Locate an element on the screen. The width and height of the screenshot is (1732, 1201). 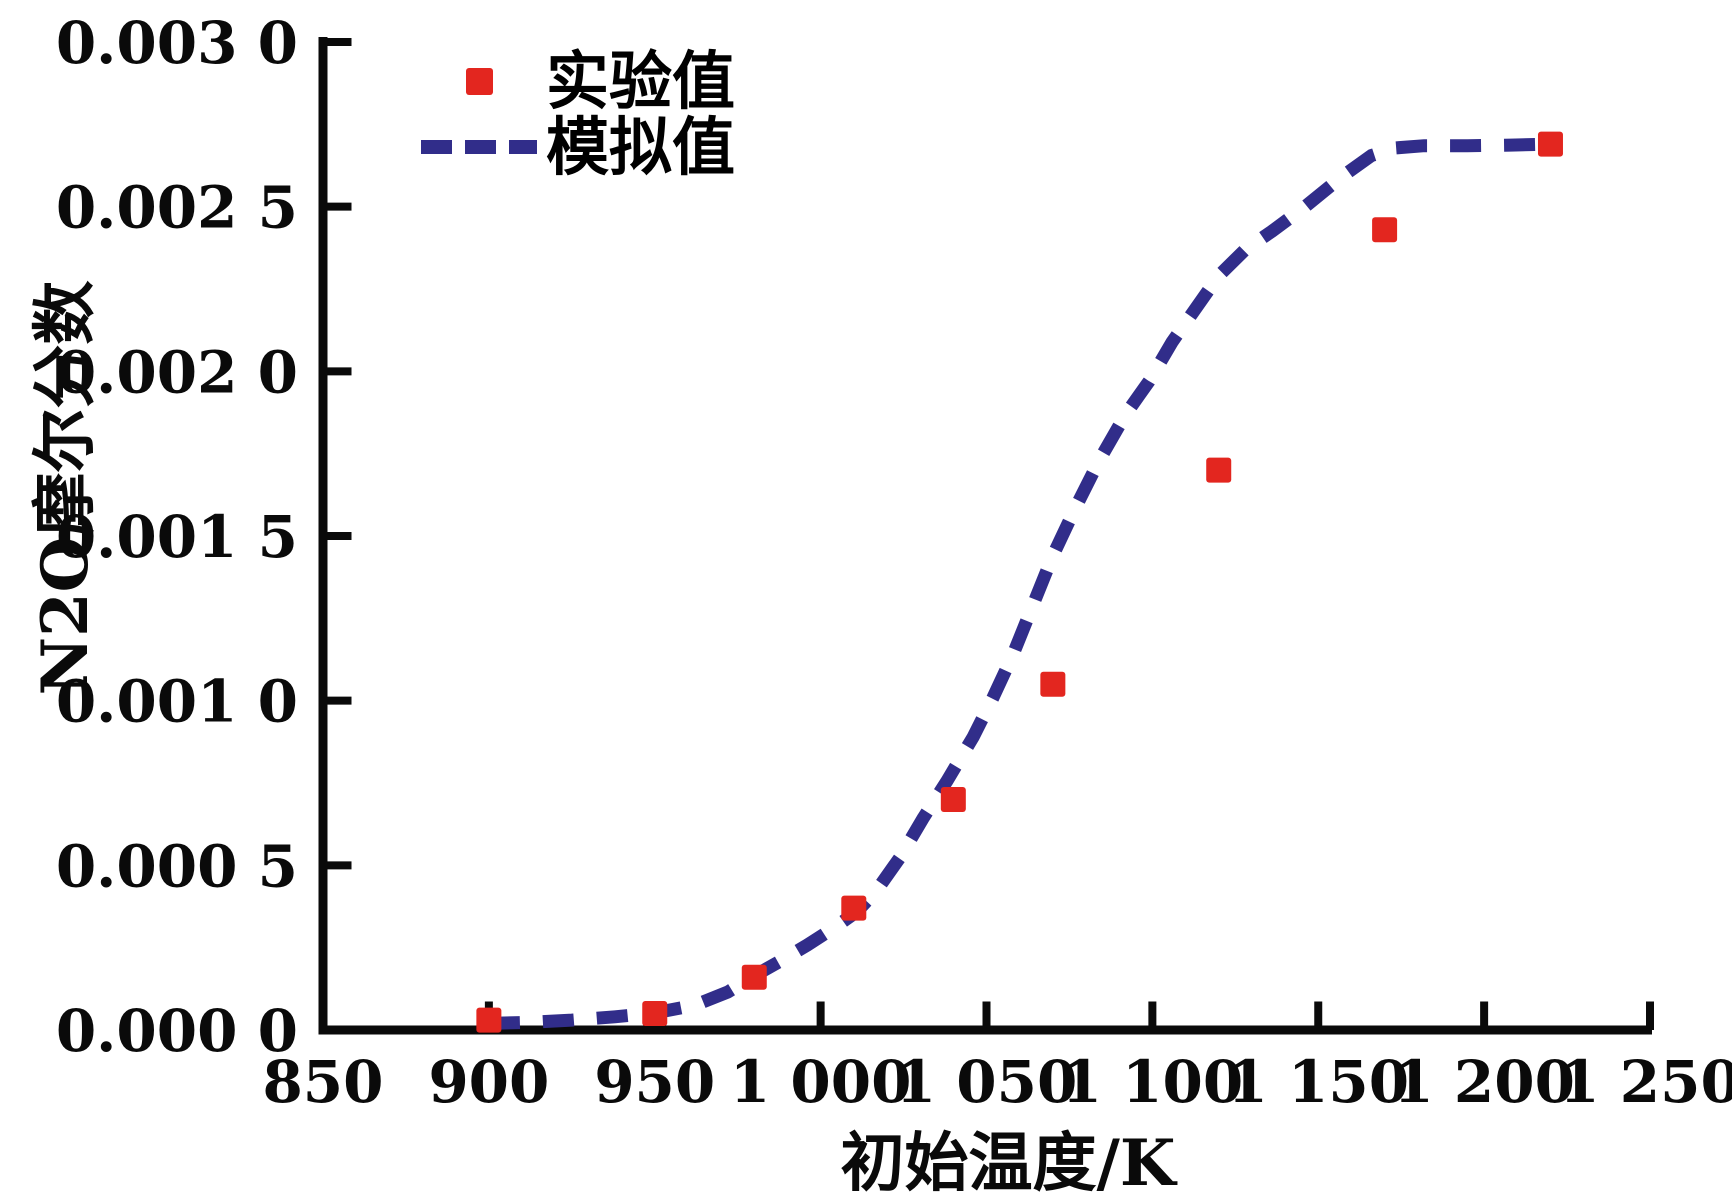
y-tick-label: 0.000 5 is located at coordinates (177, 866).